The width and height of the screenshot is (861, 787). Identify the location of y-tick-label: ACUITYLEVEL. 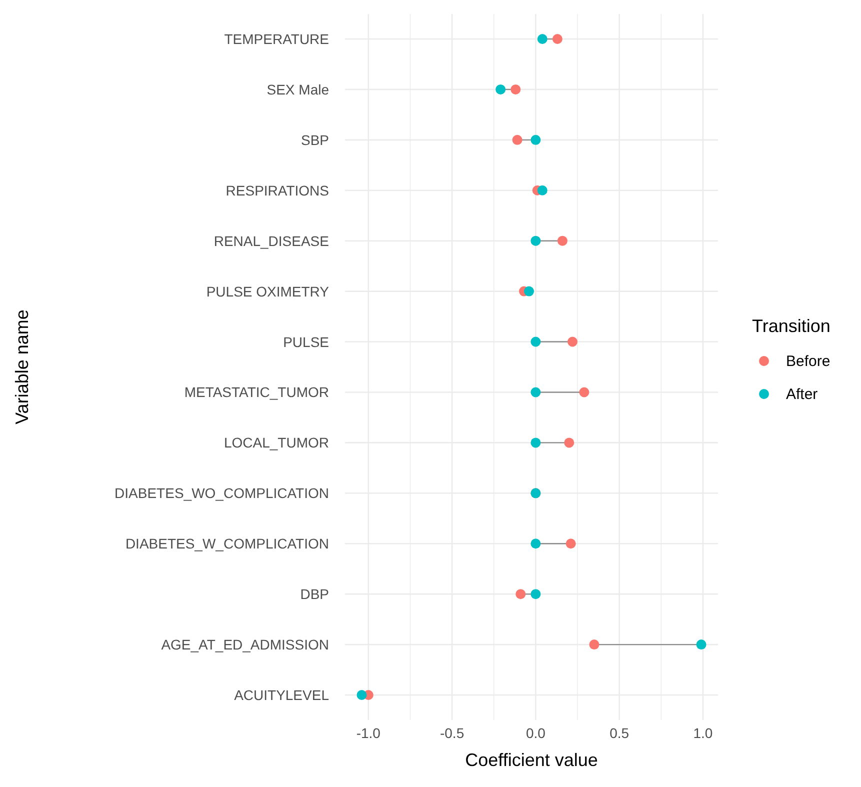
(282, 695).